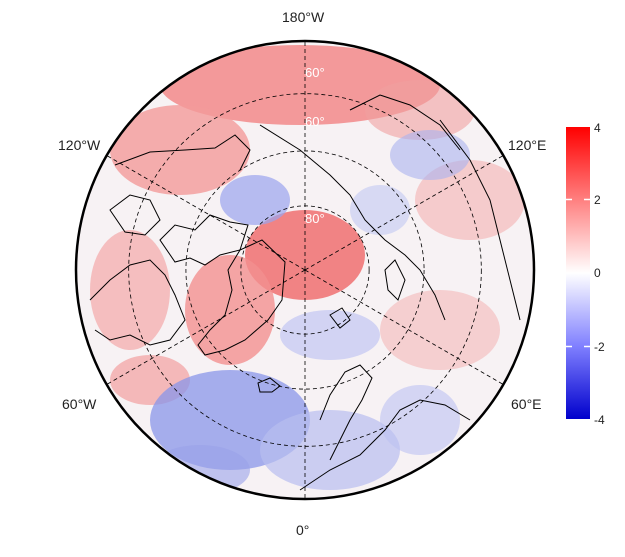 Image resolution: width=625 pixels, height=557 pixels. I want to click on europe-coast, so click(385, 445).